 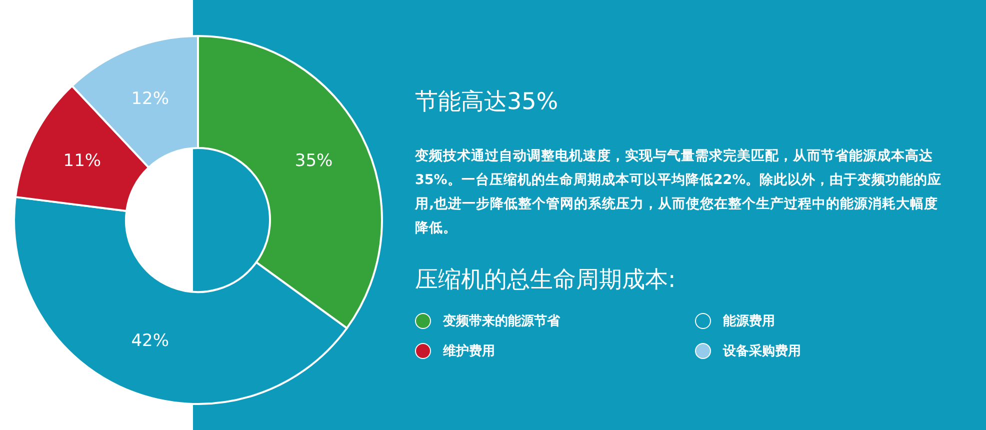 What do you see at coordinates (150, 99) in the screenshot?
I see `data-label: 12%` at bounding box center [150, 99].